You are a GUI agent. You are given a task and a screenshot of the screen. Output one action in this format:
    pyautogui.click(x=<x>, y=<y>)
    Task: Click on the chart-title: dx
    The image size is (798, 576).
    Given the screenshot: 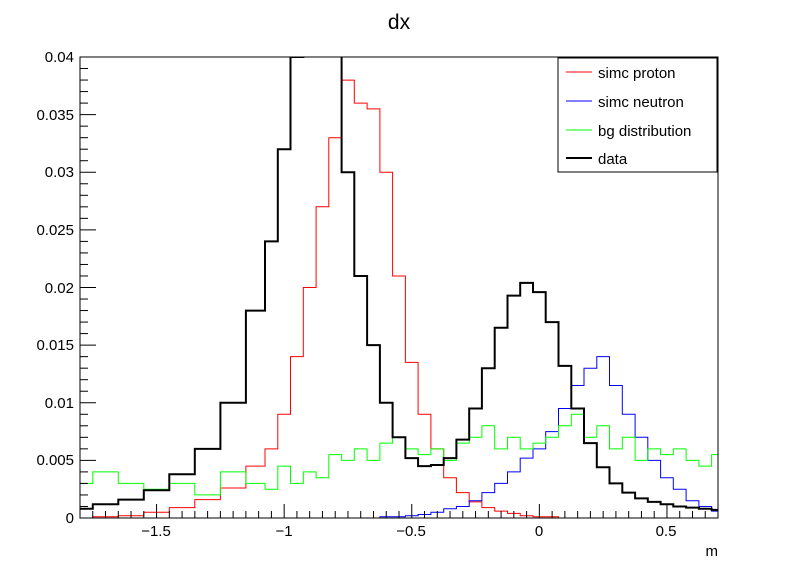 What is the action you would take?
    pyautogui.click(x=399, y=22)
    